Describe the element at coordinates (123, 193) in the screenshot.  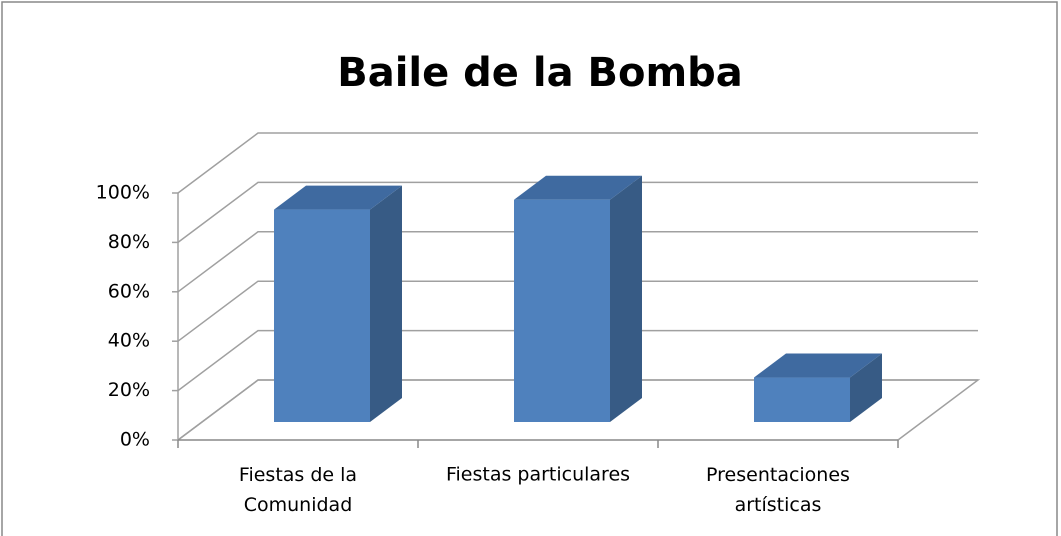
I see `y-tick-label: 100%` at that location.